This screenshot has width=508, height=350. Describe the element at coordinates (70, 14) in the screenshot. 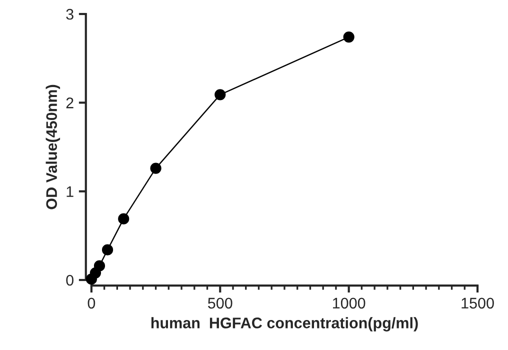

I see `y-tick-label: 3` at that location.